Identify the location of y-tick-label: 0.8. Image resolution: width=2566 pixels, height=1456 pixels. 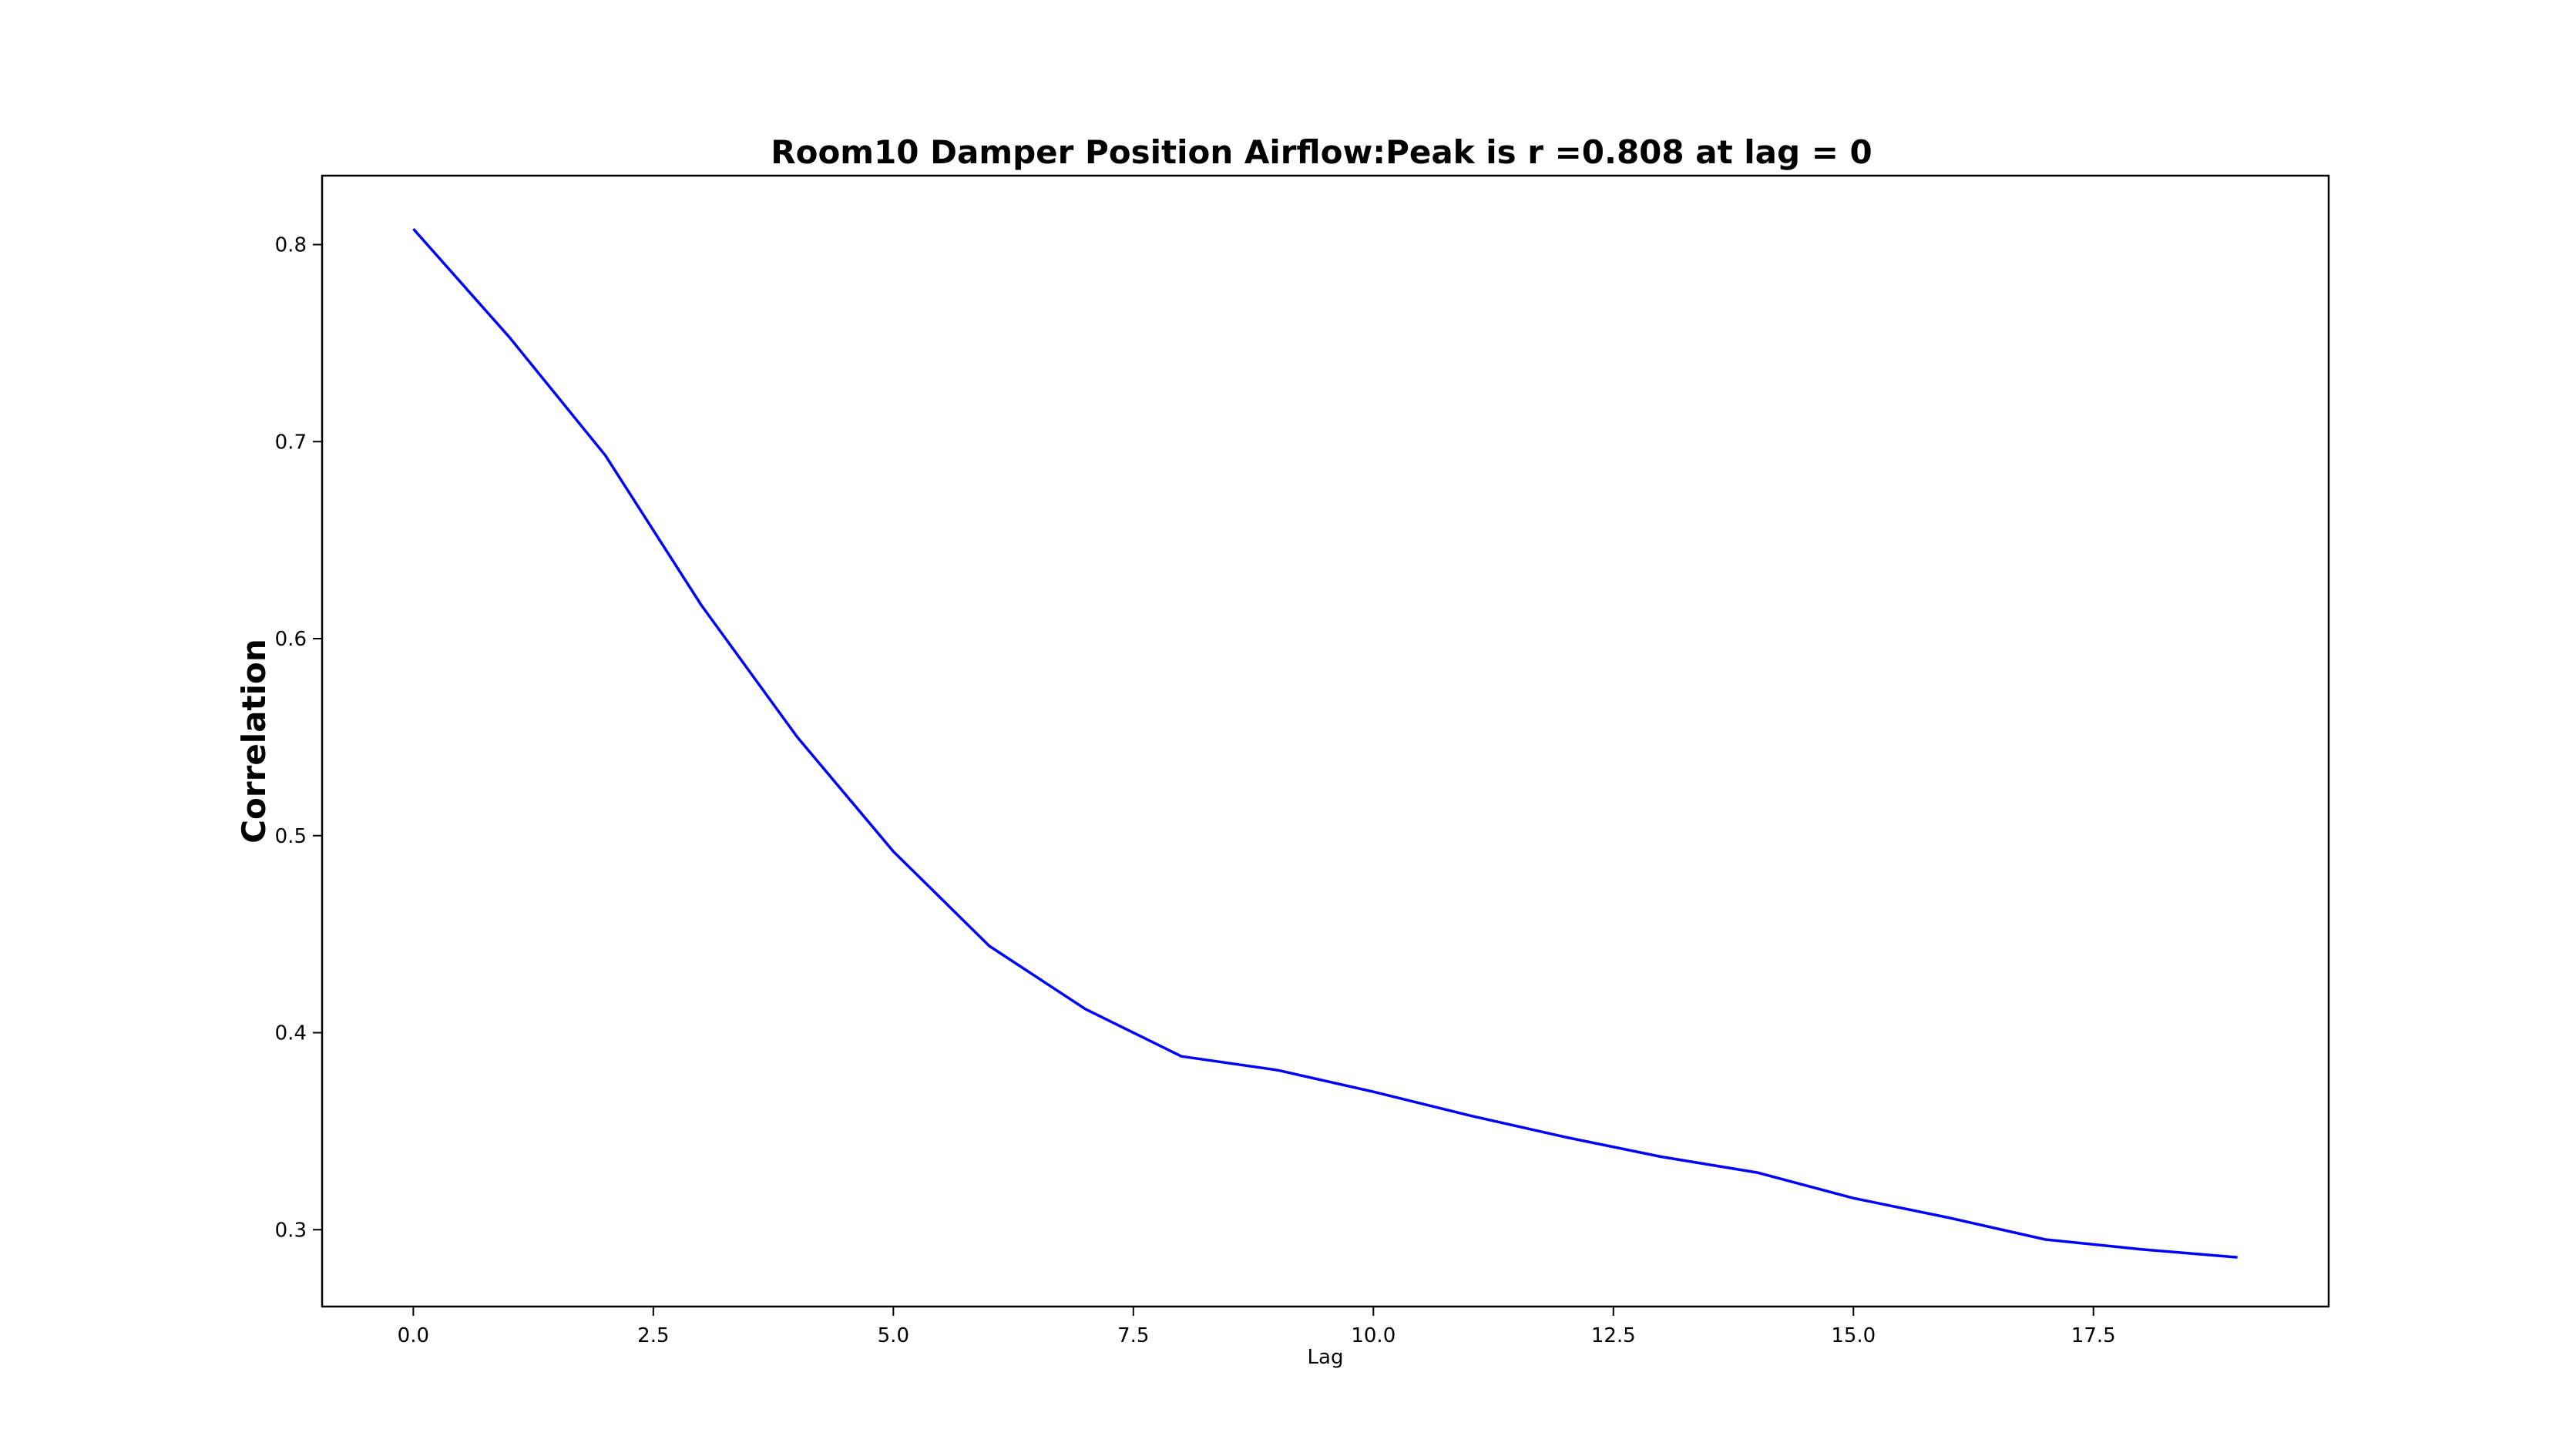
(291, 246).